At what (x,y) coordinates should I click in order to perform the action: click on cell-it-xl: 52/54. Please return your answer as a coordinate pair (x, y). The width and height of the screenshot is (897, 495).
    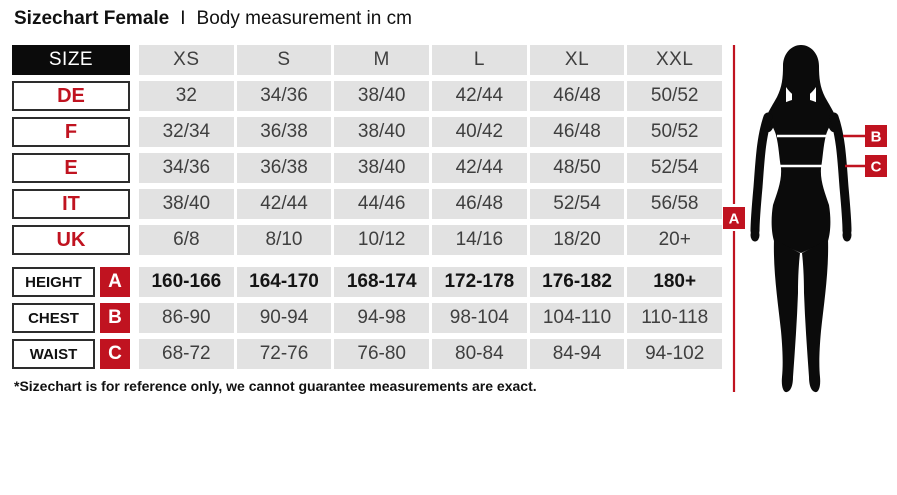
    Looking at the image, I should click on (577, 204).